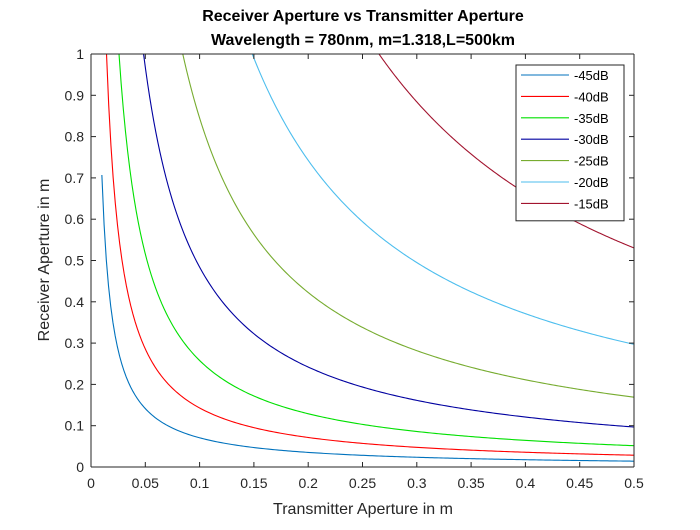 This screenshot has height=530, width=700. What do you see at coordinates (308, 483) in the screenshot?
I see `x-tick-label: 0.2` at bounding box center [308, 483].